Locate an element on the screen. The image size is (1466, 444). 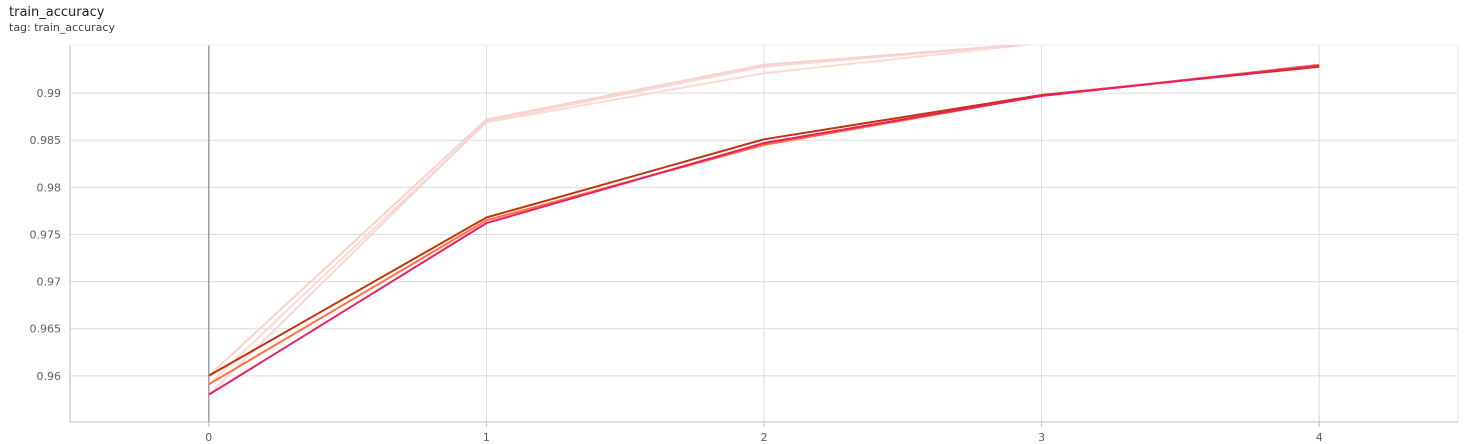
y-tick-labels: 0.96 0.965 0.97 0.975 0.98 0.985 0.99 is located at coordinates (46, 235).